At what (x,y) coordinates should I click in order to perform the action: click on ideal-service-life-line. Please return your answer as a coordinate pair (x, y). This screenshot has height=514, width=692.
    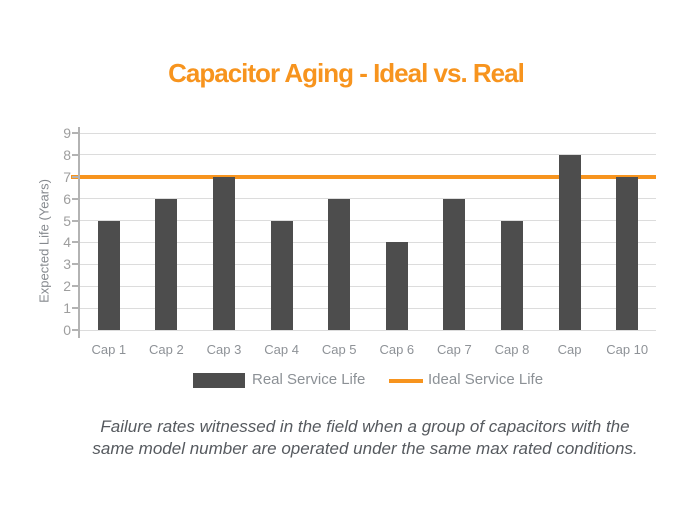
    Looking at the image, I should click on (363, 176).